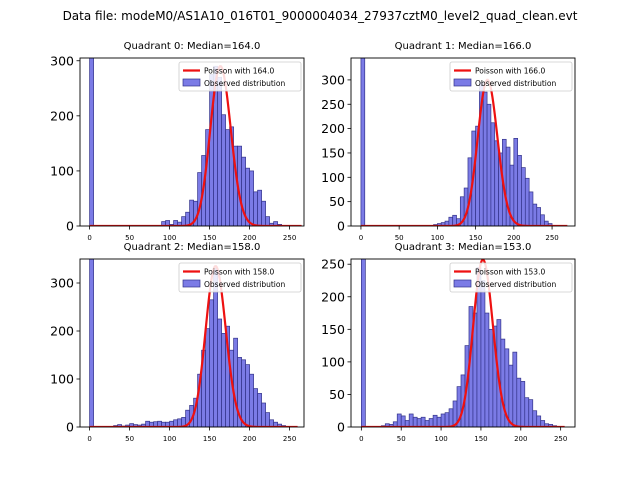 This screenshot has height=480, width=640. What do you see at coordinates (510, 71) in the screenshot?
I see `legend-label-curve: Poisson with 166.0` at bounding box center [510, 71].